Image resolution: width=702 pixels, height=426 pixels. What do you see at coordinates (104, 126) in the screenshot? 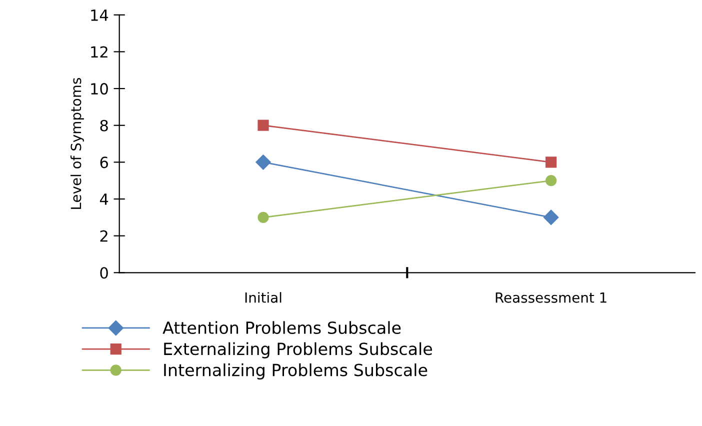
I see `y-tick-label: 8` at bounding box center [104, 126].